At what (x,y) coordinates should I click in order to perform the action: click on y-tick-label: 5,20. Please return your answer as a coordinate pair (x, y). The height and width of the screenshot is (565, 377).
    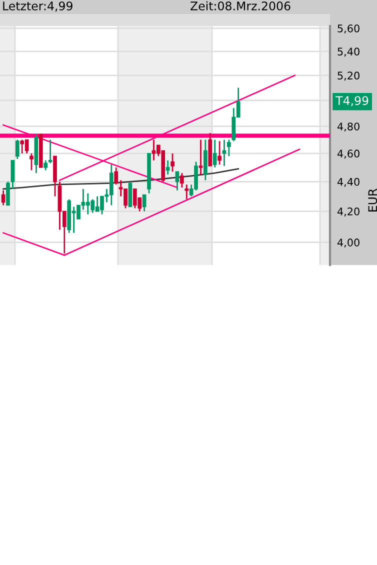
    Looking at the image, I should click on (349, 76).